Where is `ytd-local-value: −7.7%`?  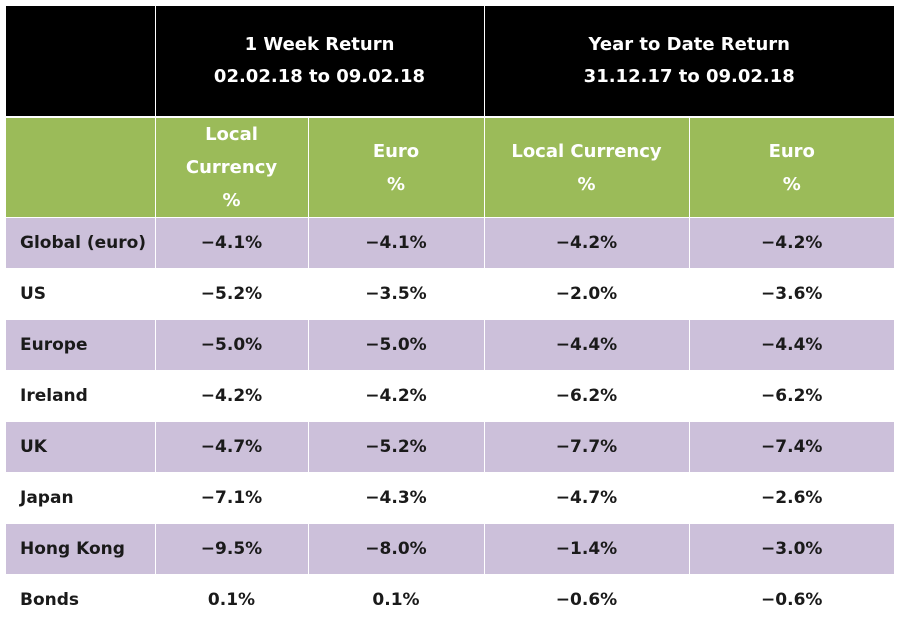 ytd-local-value: −7.7% is located at coordinates (586, 447).